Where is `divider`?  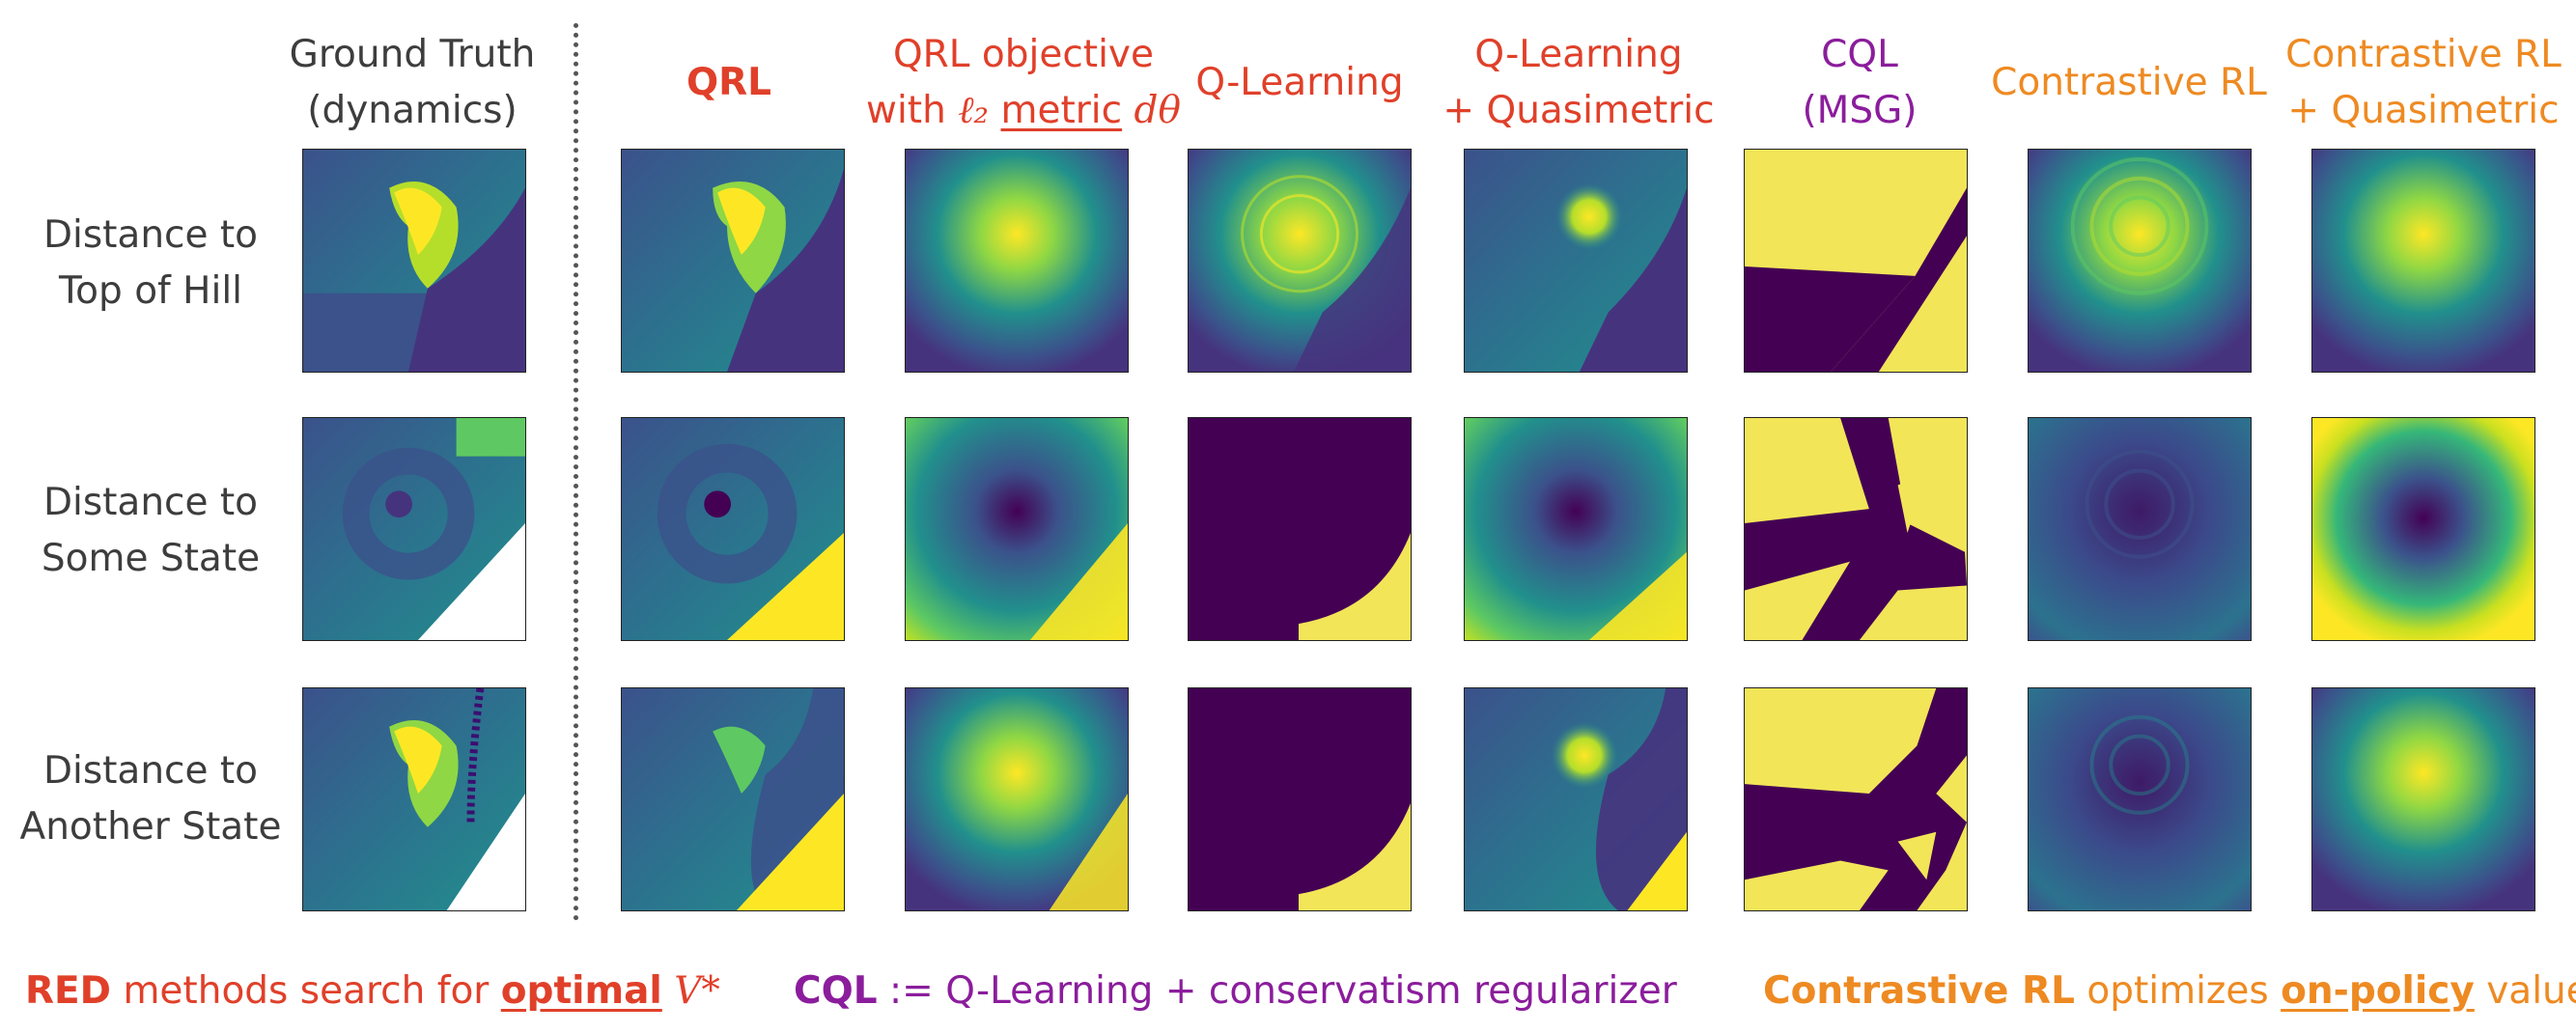
divider is located at coordinates (576, 472).